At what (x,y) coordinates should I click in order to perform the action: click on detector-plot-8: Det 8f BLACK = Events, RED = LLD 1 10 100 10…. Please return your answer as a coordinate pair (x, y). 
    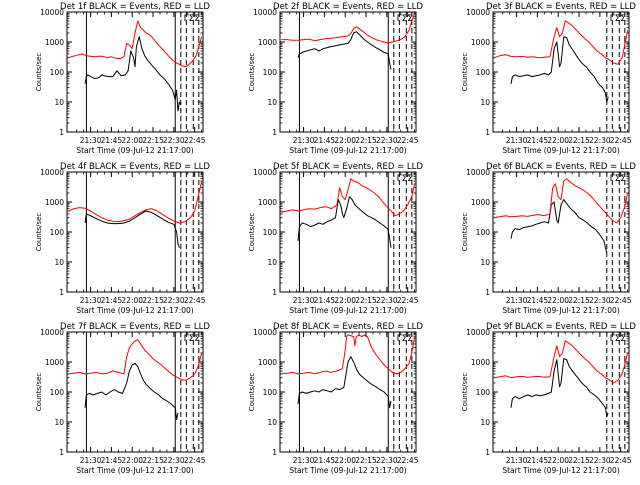
    Looking at the image, I should click on (335, 398).